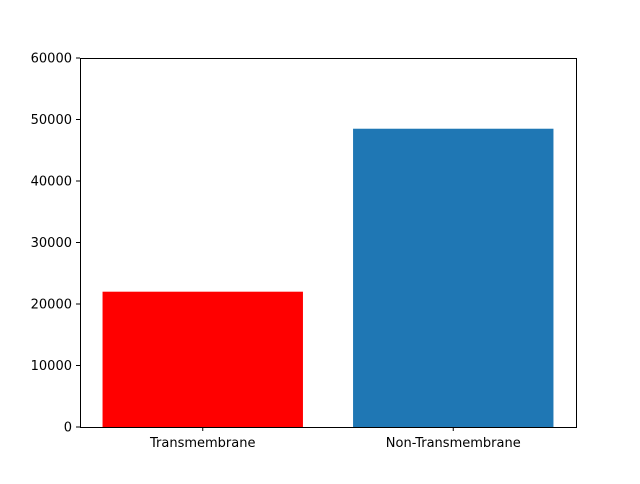  Describe the element at coordinates (51, 120) in the screenshot. I see `y-tick-label: 50000` at that location.